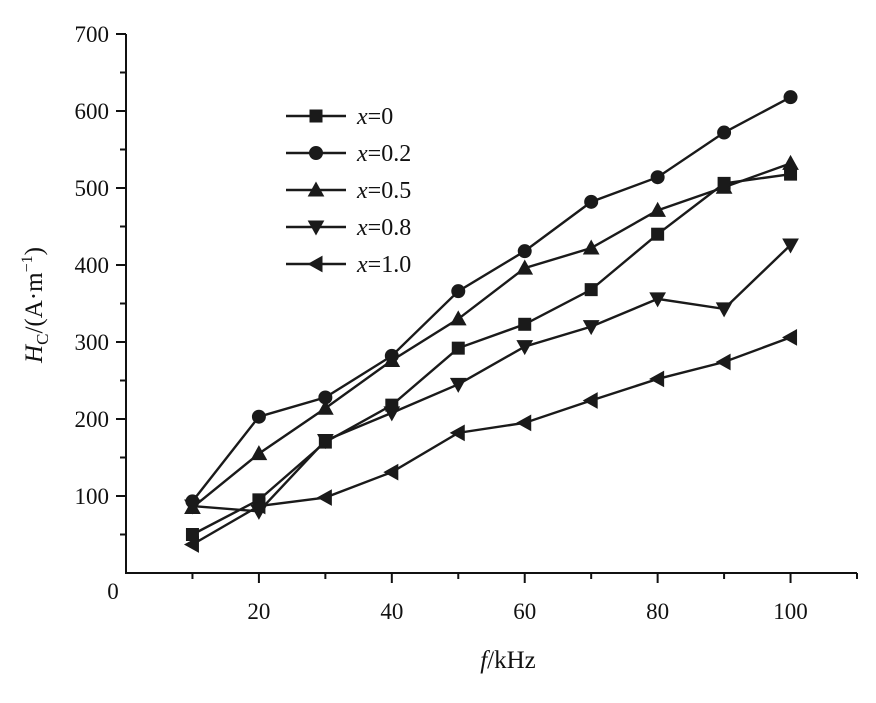  I want to click on y-tick-label: 500, so click(92, 188).